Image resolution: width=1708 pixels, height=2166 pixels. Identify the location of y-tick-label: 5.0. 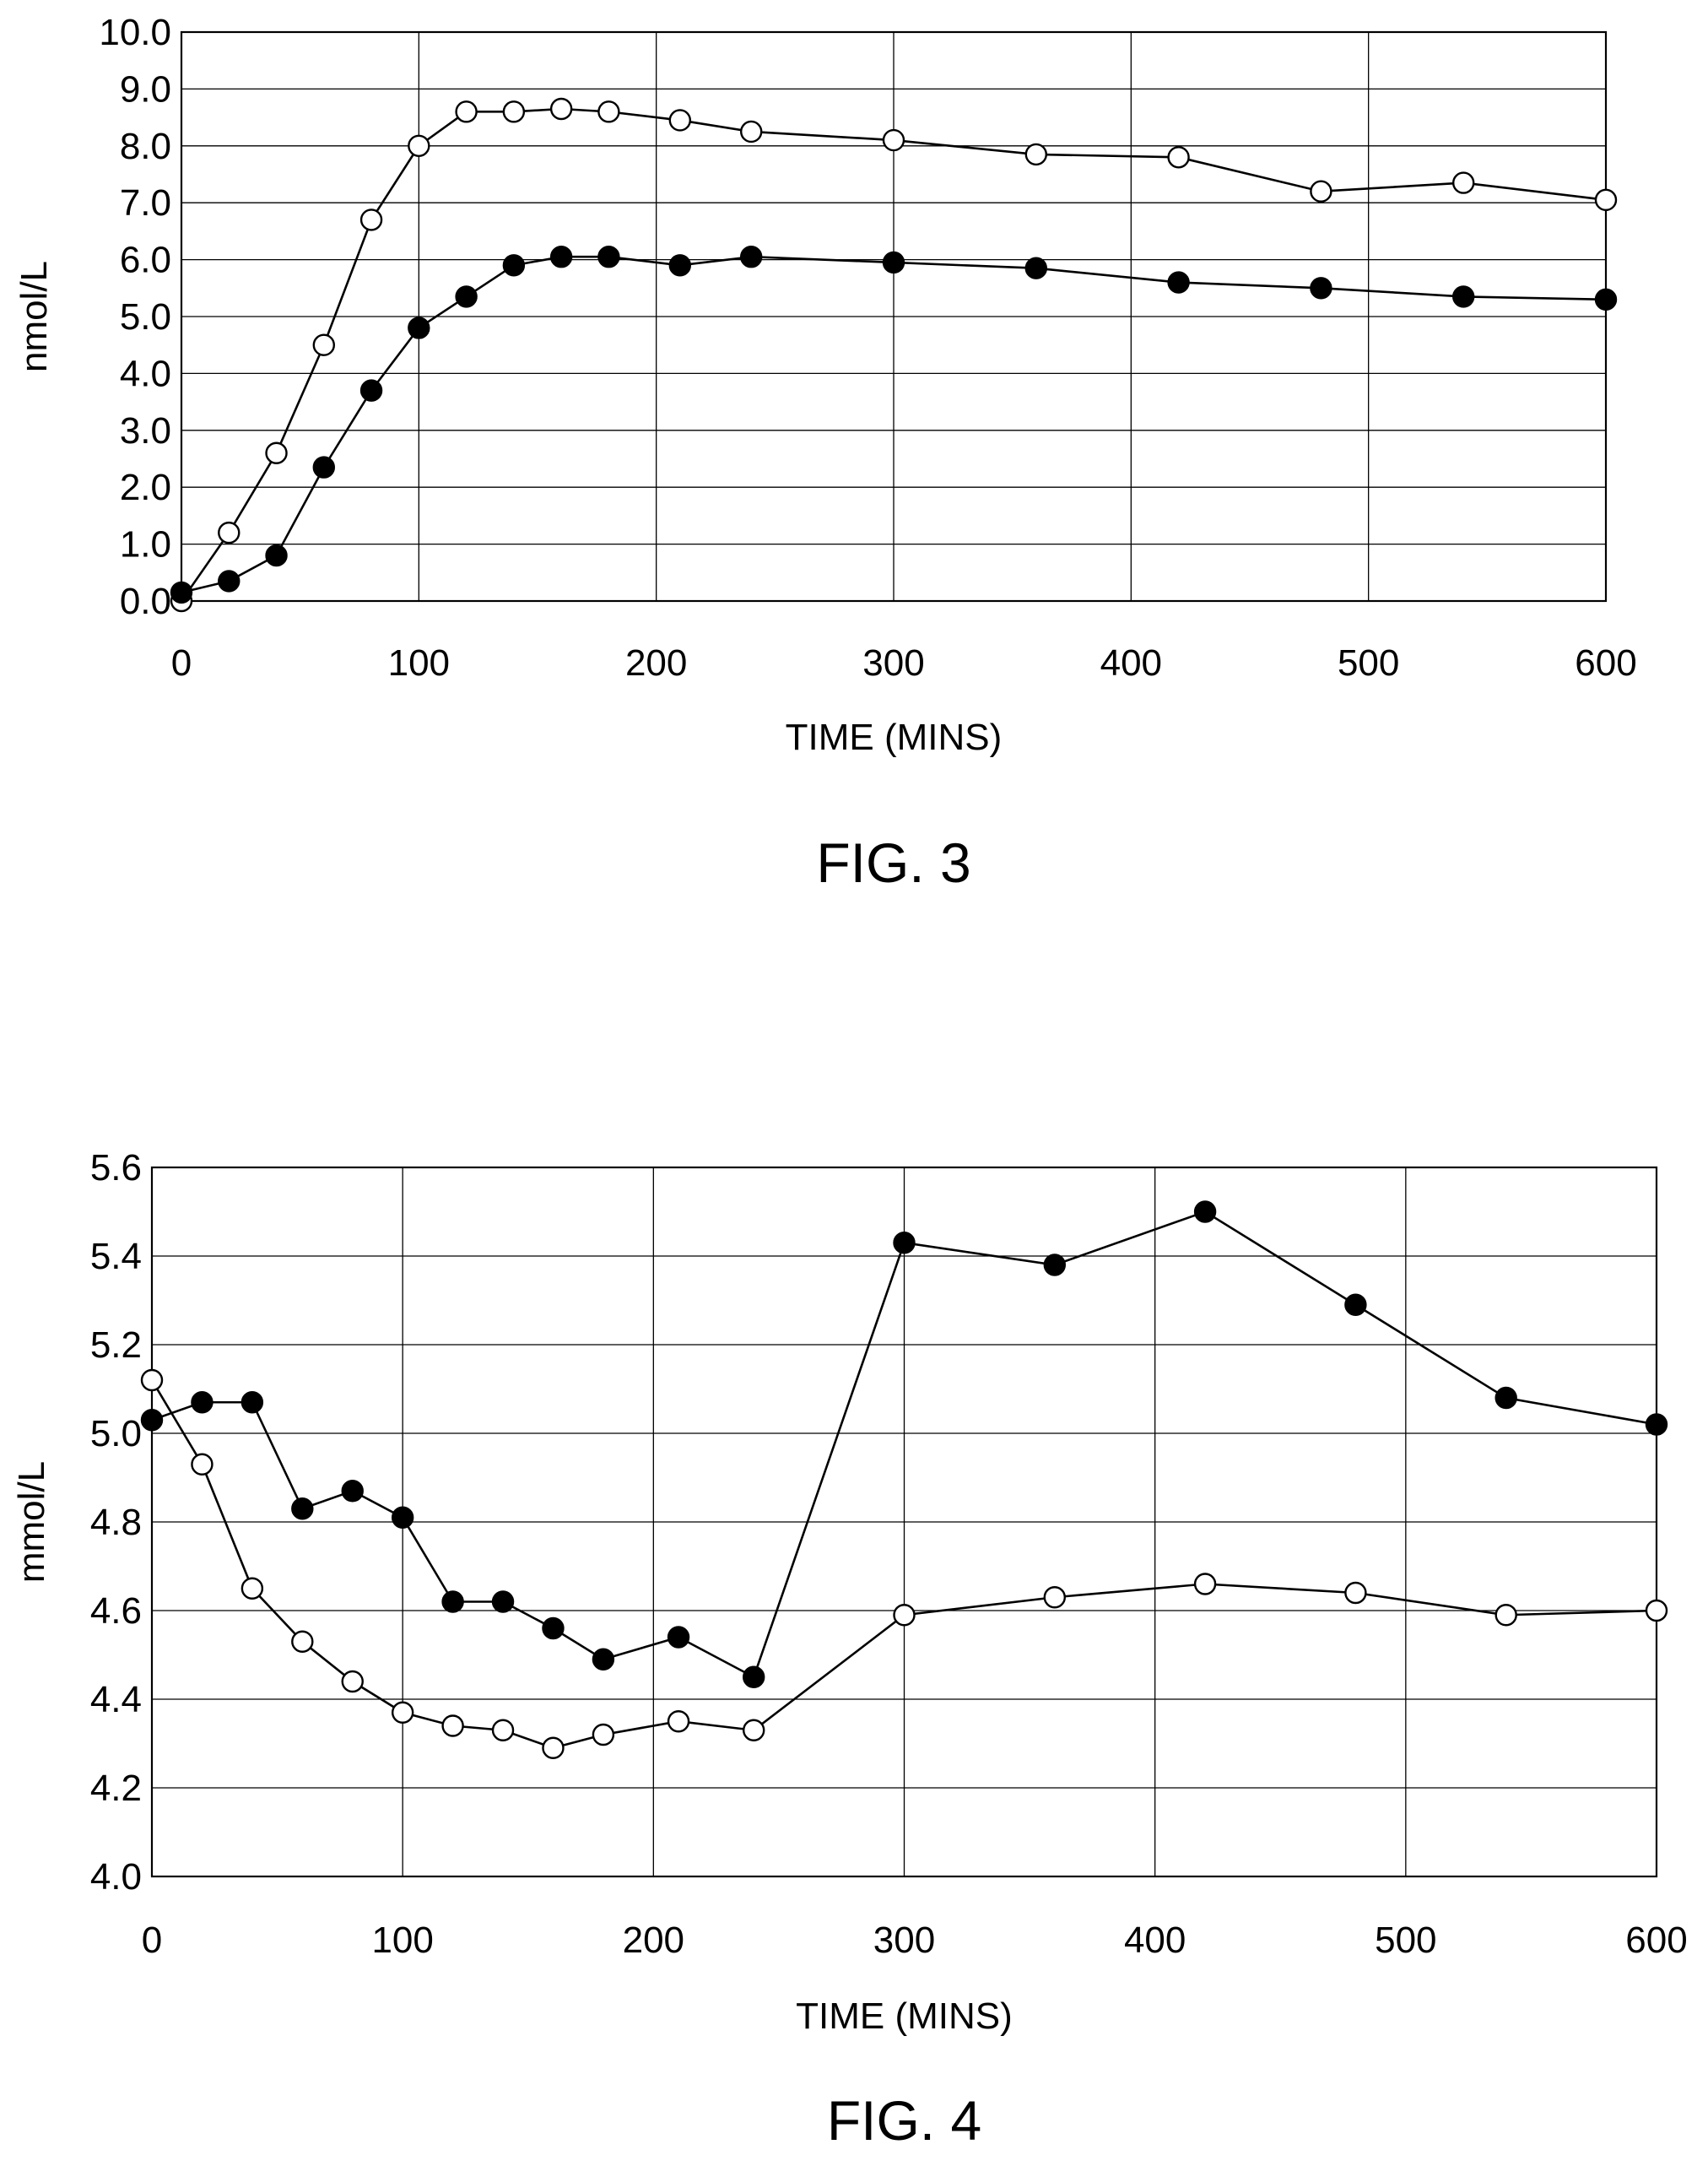
(145, 317).